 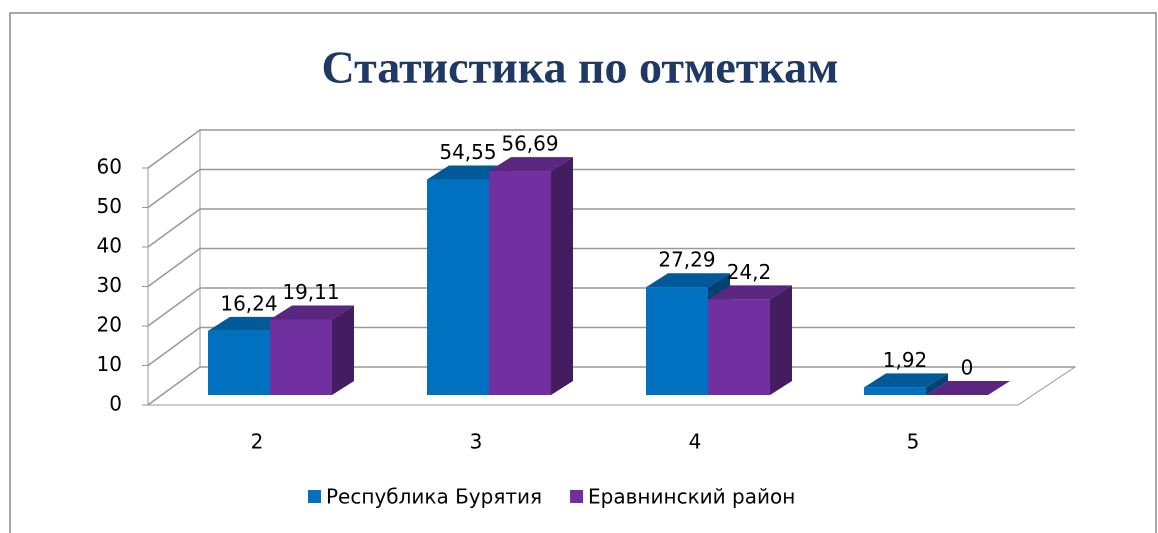 I want to click on value-label: 56,69, so click(x=529, y=144).